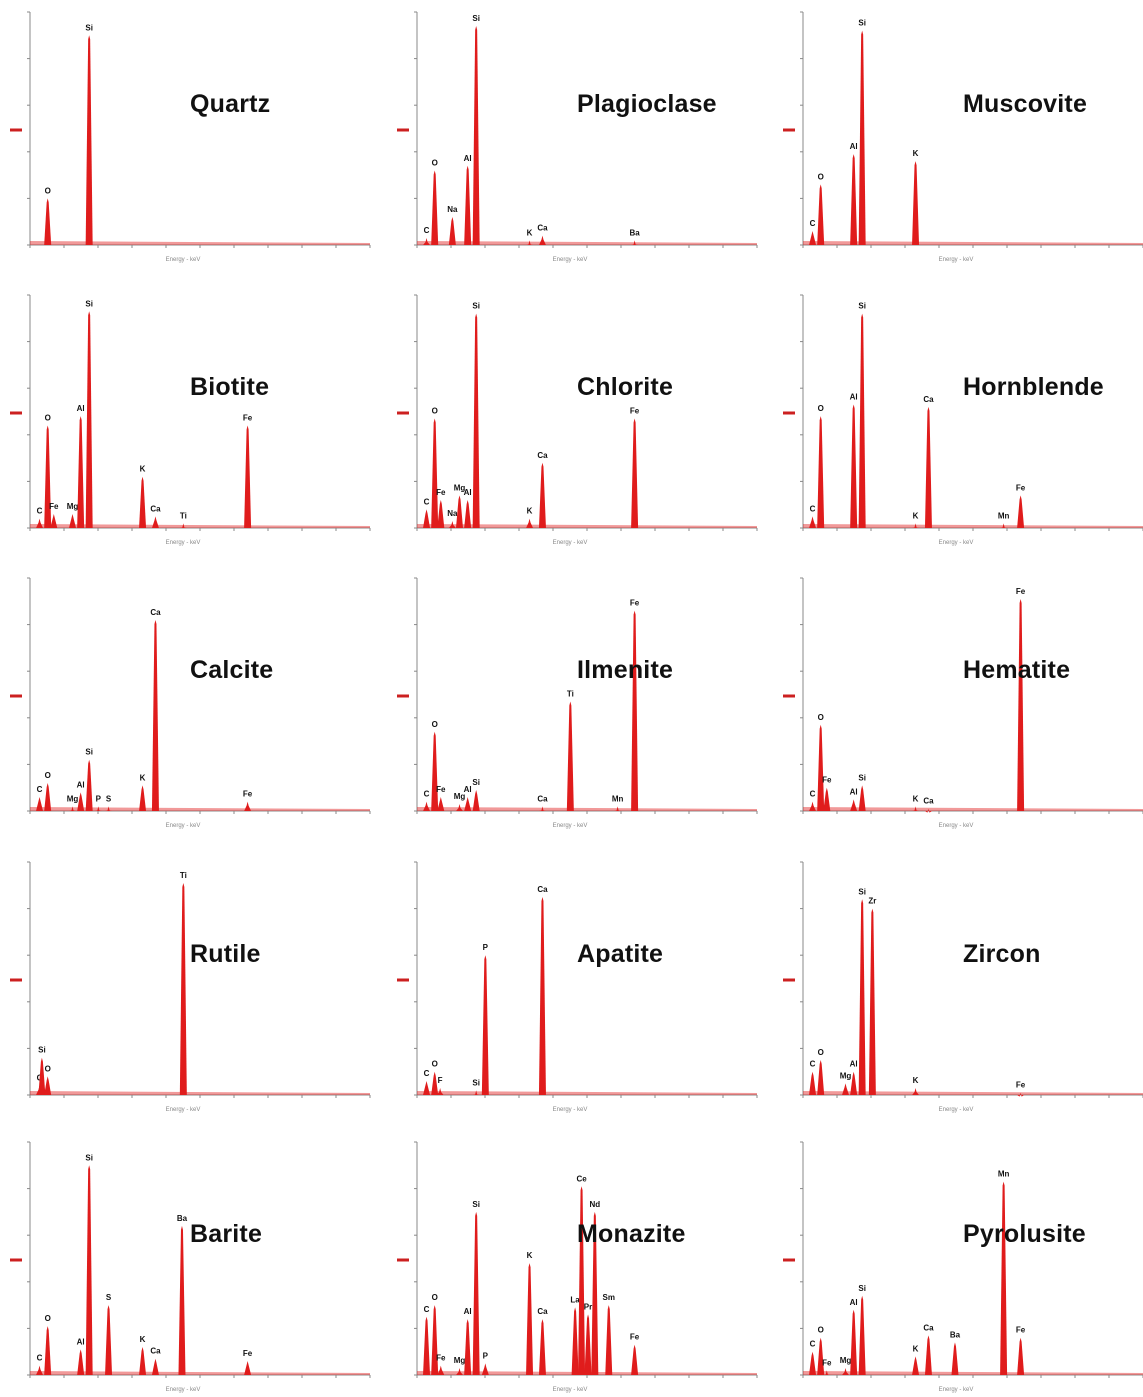  Describe the element at coordinates (635, 242) in the screenshot. I see `spectrum-peak-ba` at that location.